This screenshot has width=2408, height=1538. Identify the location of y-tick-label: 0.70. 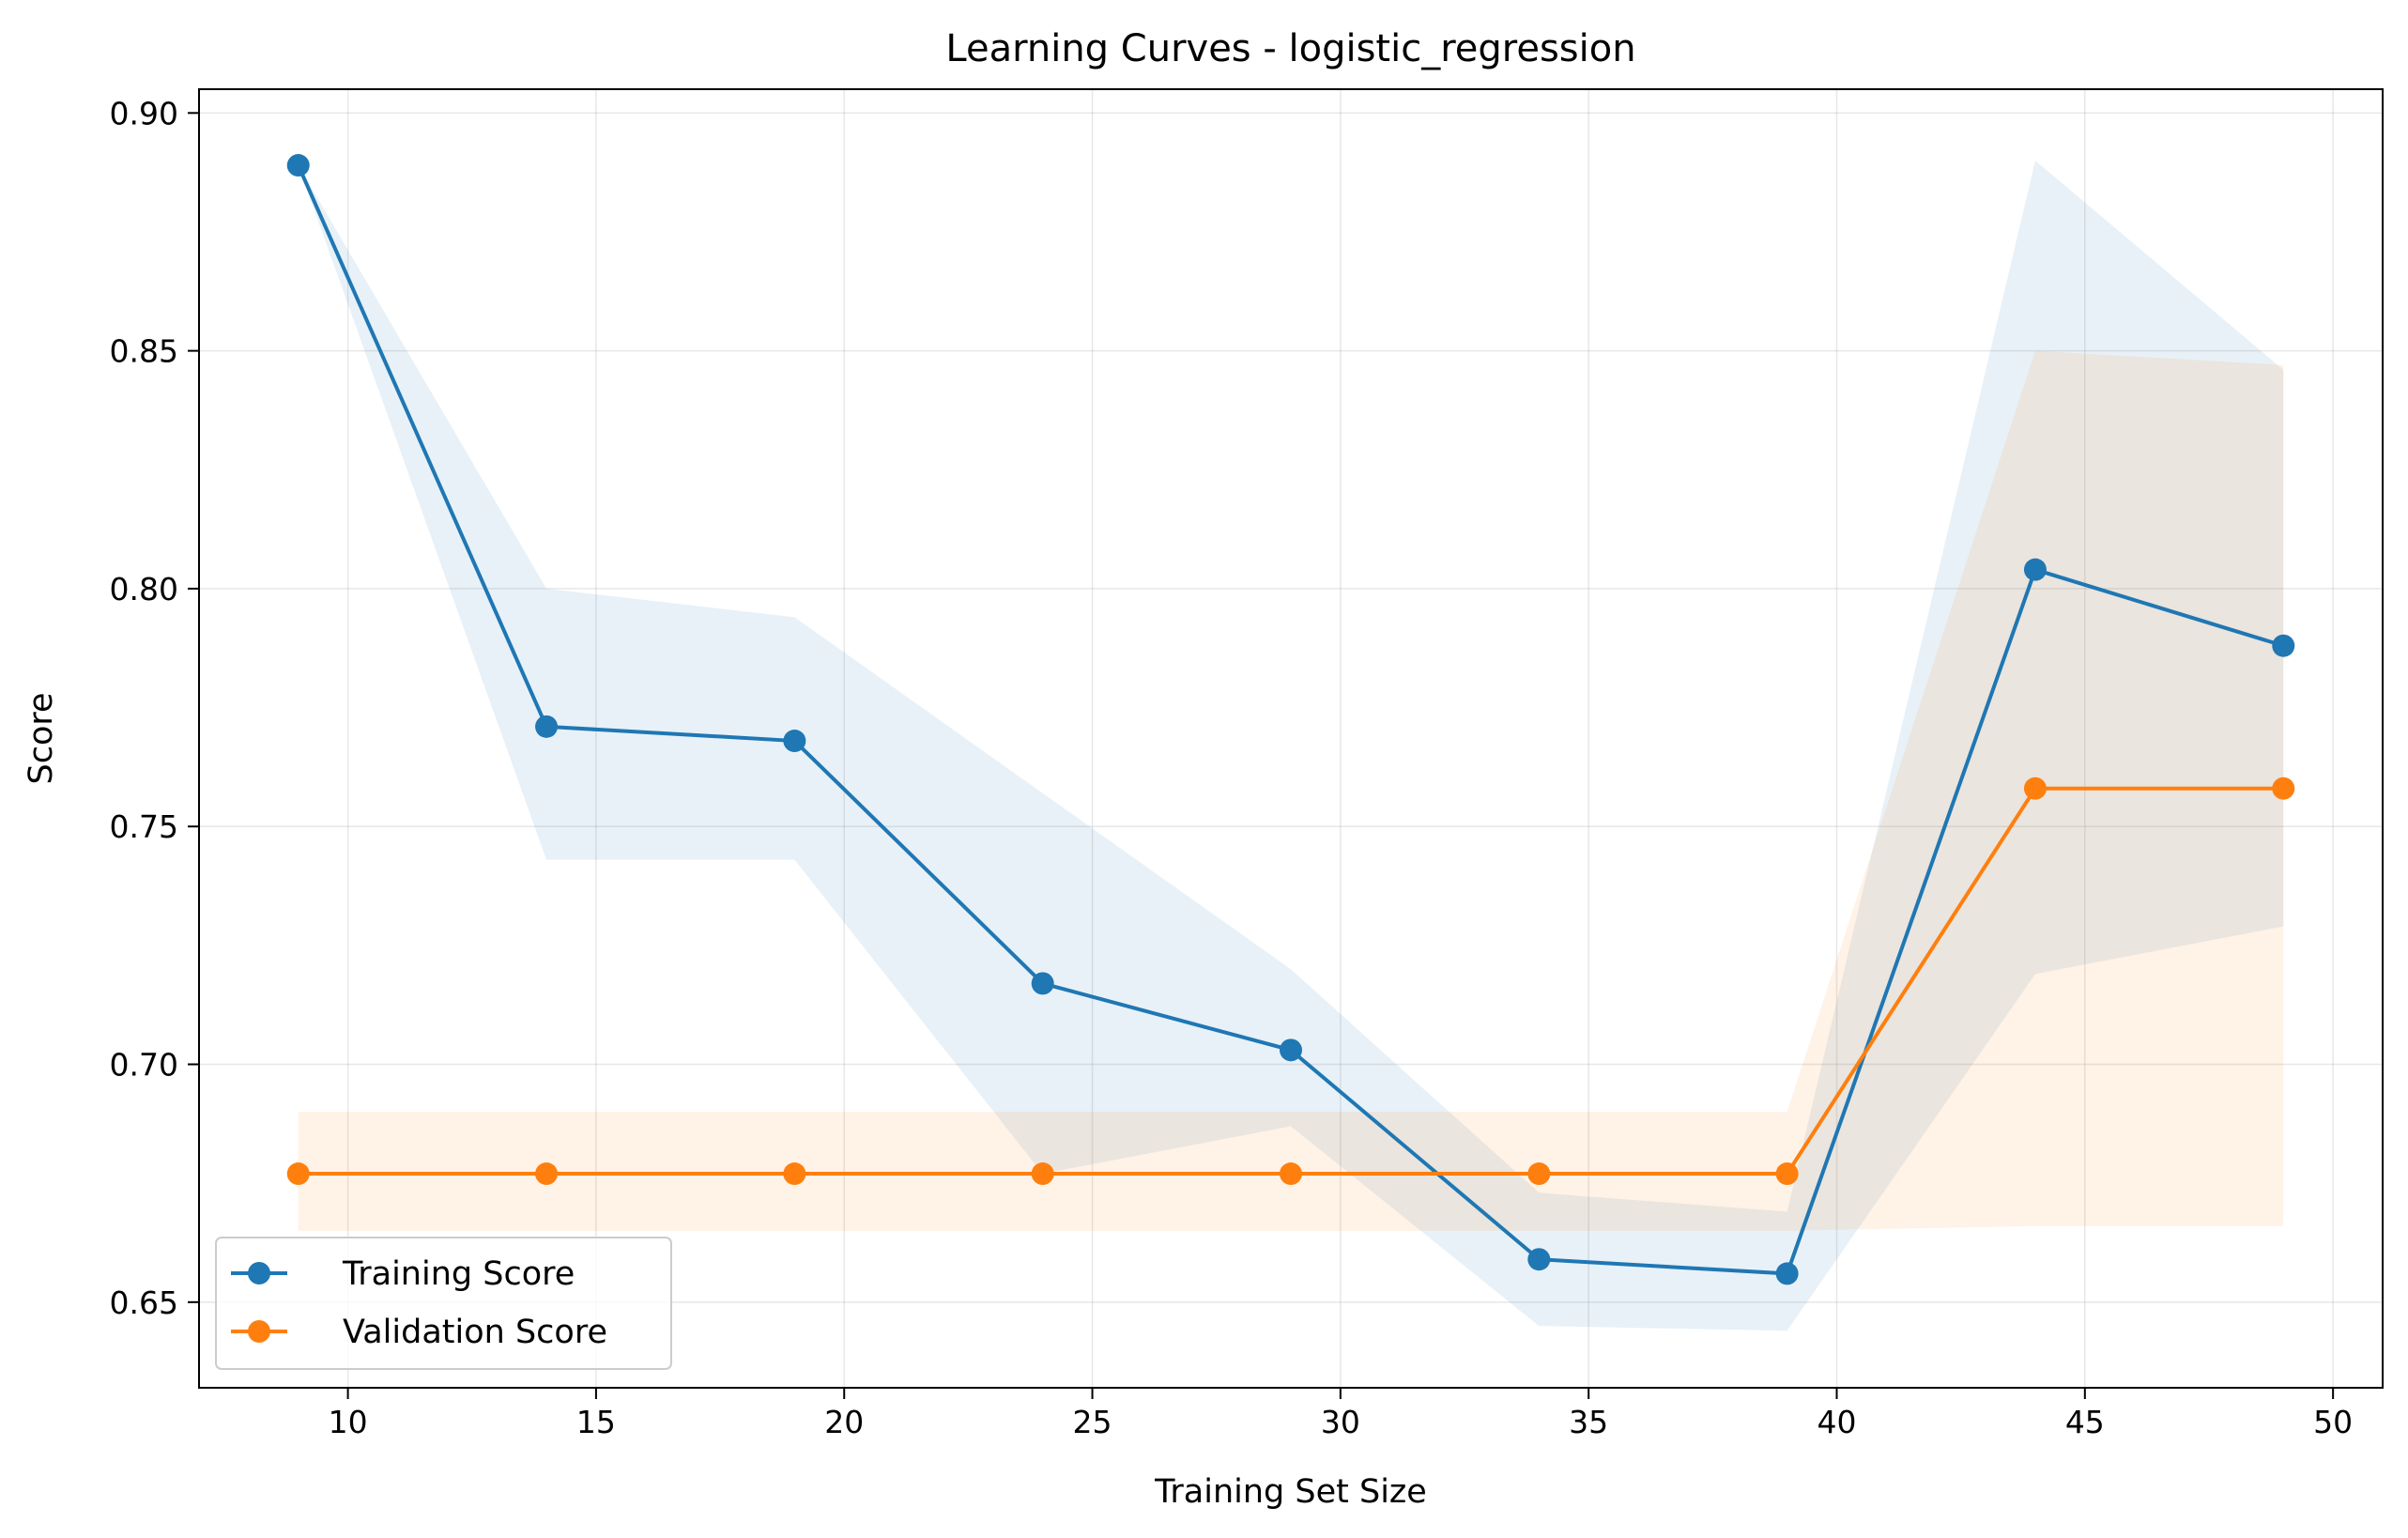
(144, 1065).